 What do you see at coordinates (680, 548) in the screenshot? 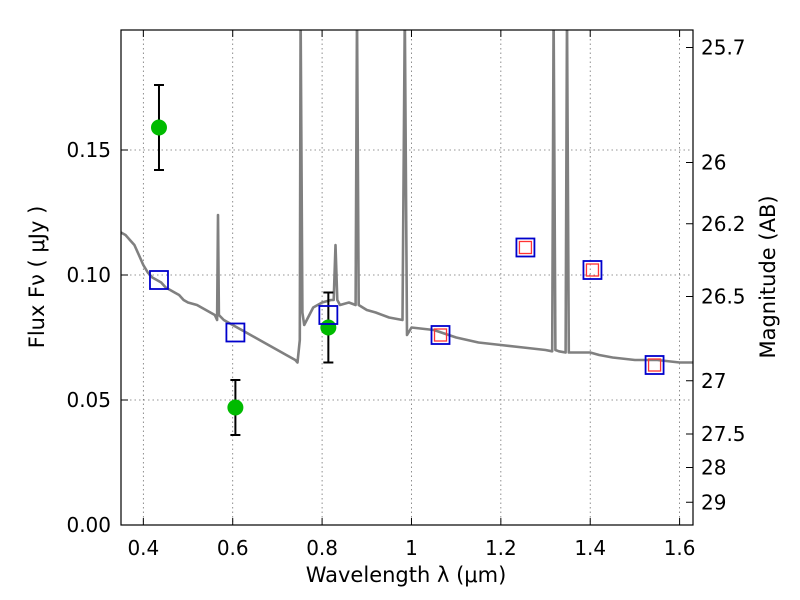
I see `x-tick-label: 1.6` at bounding box center [680, 548].